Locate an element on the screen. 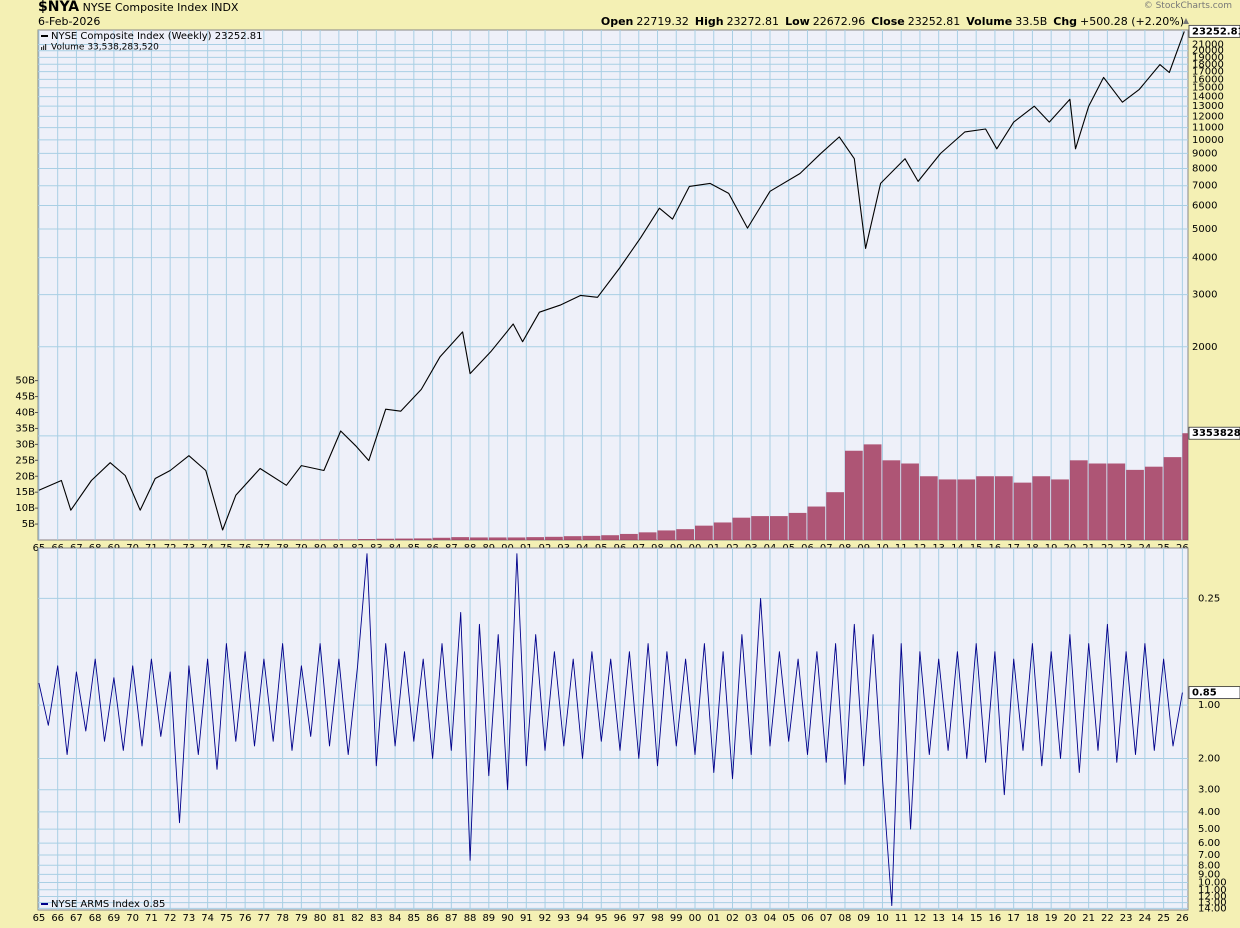 The width and height of the screenshot is (1240, 928). y-tick-label: 14.00 is located at coordinates (1212, 908).